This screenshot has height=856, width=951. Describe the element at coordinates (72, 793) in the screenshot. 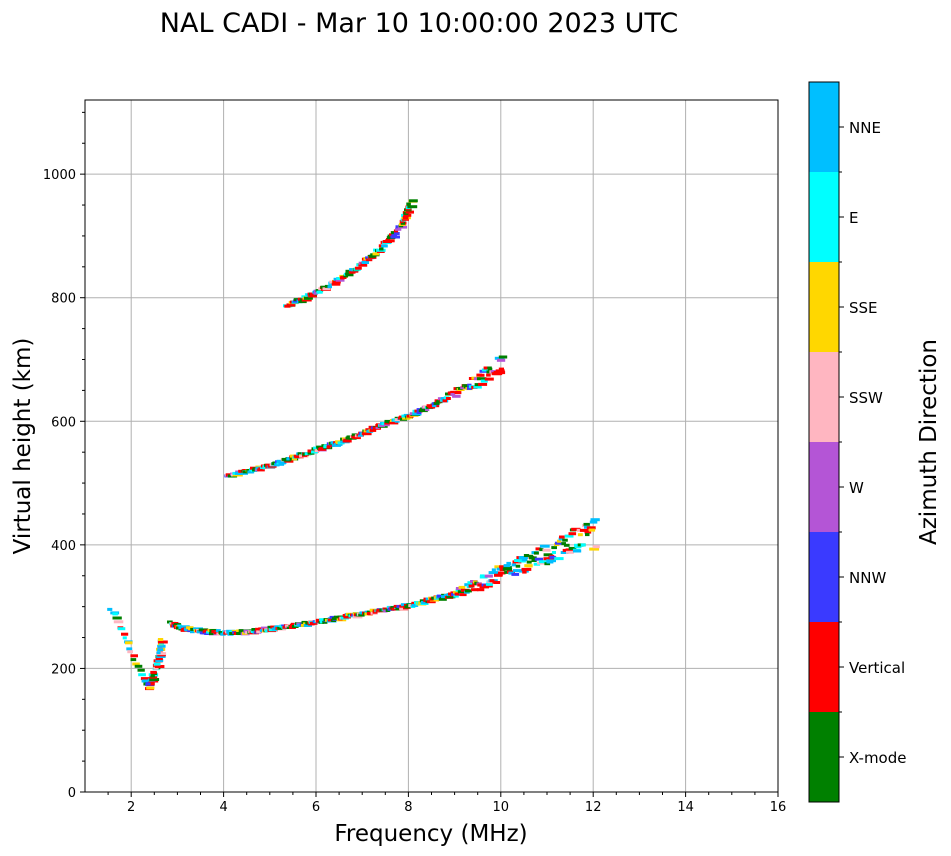

I see `y-tick-label: 0` at that location.